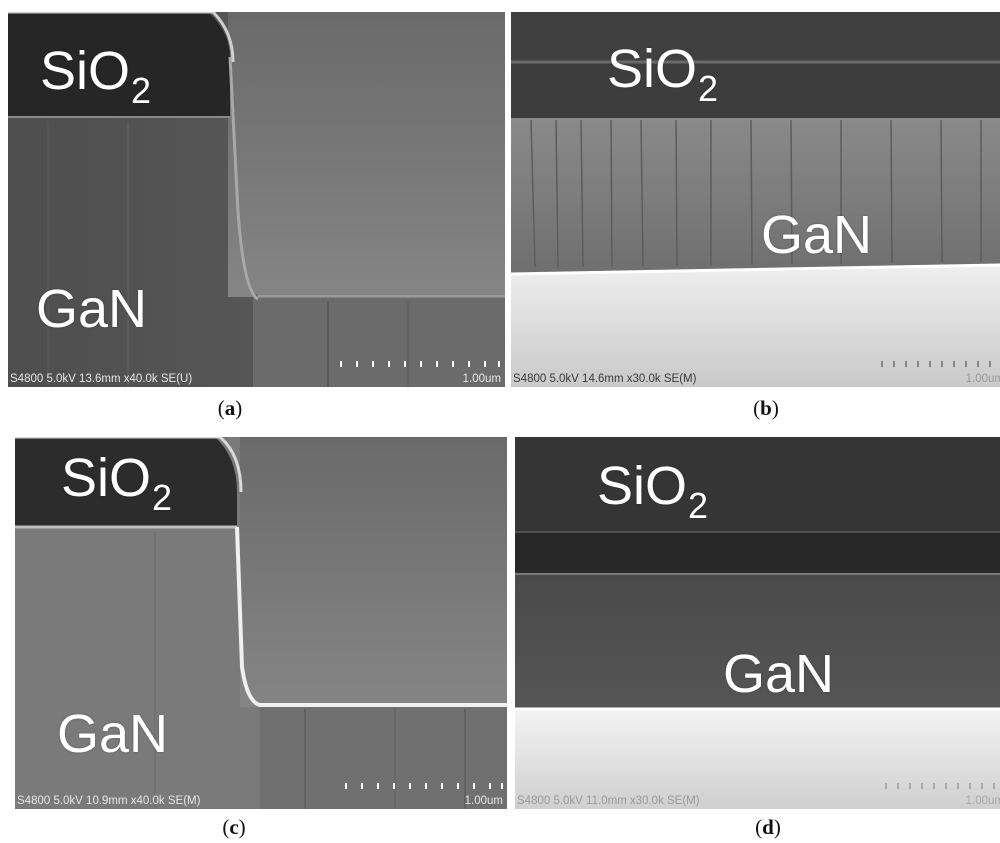 The image size is (1000, 843). What do you see at coordinates (481, 379) in the screenshot?
I see `scale-label-a: 1.00um` at bounding box center [481, 379].